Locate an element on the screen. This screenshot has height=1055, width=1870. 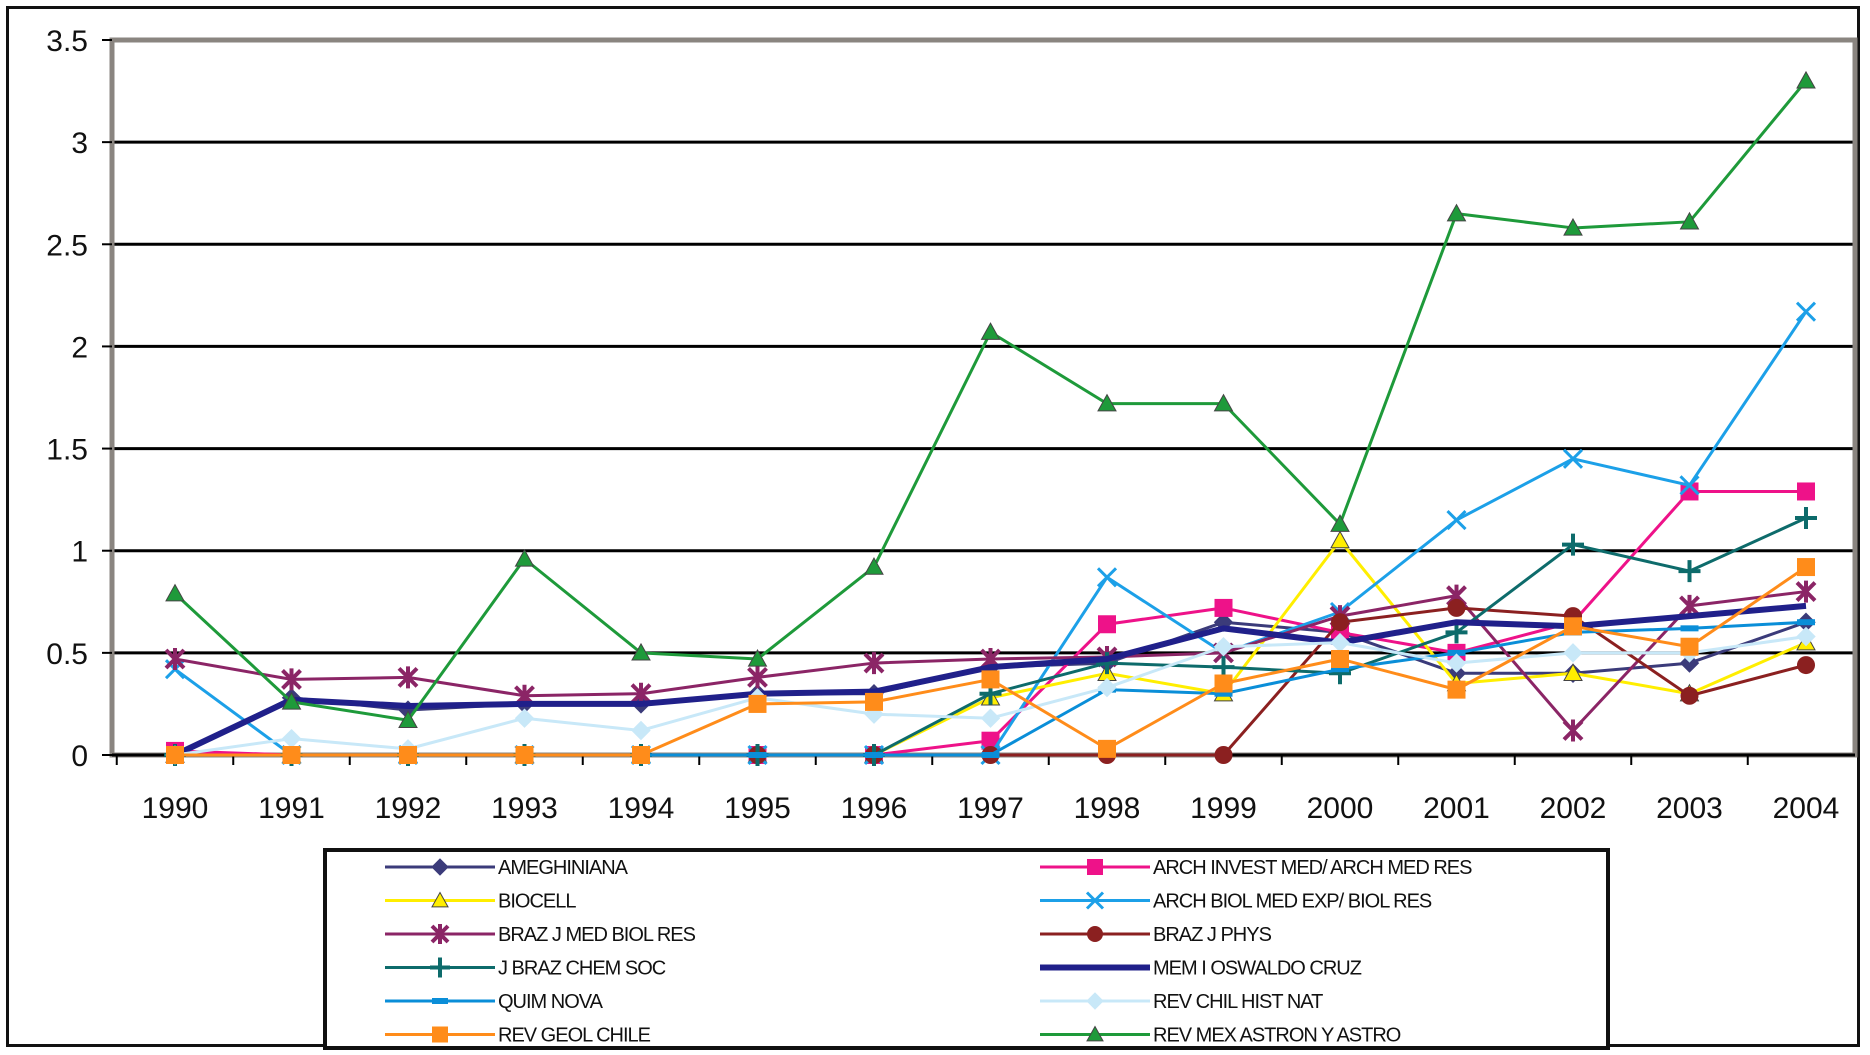
series-mem-i-oswaldo-cruz is located at coordinates (990, 680).